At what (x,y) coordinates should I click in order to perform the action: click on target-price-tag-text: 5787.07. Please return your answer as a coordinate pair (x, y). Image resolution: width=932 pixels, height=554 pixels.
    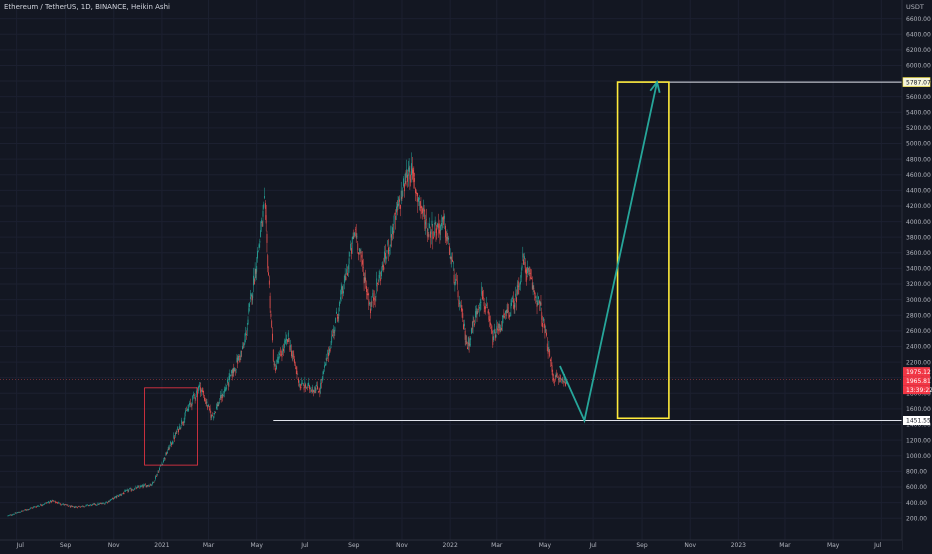
    Looking at the image, I should click on (918, 82).